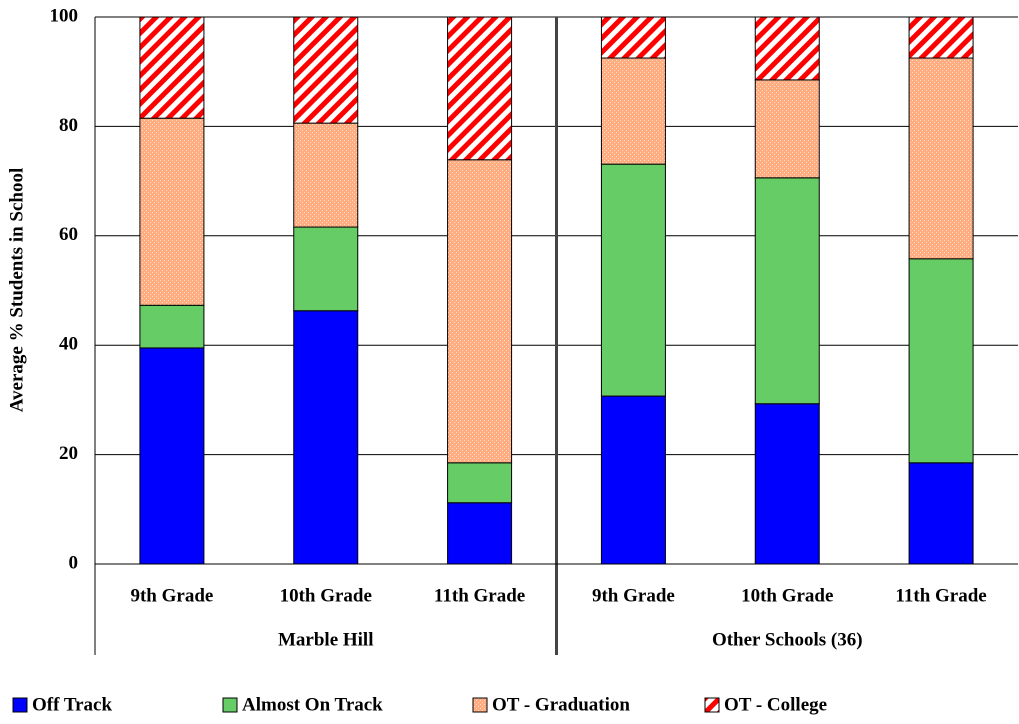 This screenshot has height=724, width=1019. Describe the element at coordinates (68, 453) in the screenshot. I see `y-tick-label: 20` at that location.